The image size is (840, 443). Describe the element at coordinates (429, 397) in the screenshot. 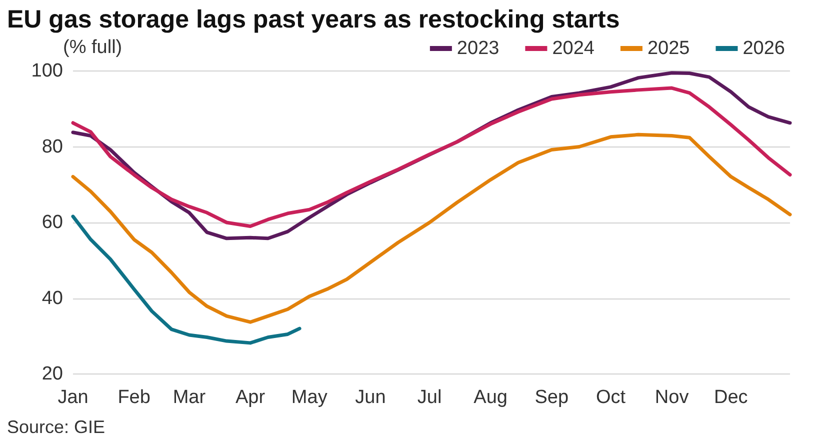

I see `x-tick-label: Jul` at that location.